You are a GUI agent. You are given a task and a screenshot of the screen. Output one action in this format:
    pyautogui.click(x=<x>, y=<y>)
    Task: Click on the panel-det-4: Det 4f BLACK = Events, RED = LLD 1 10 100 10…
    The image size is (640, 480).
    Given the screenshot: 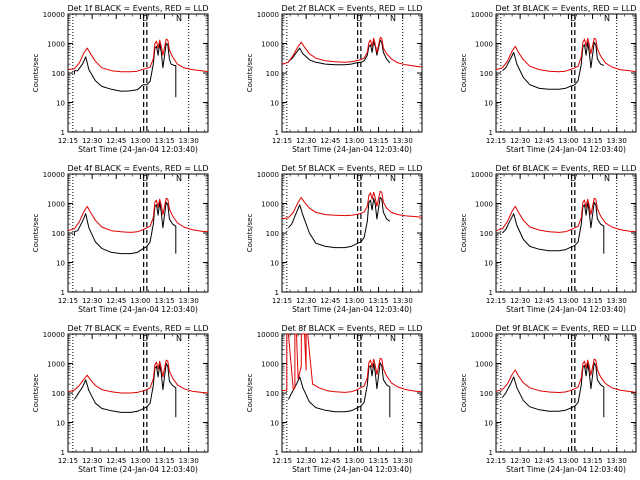 What is the action you would take?
    pyautogui.click(x=120, y=239)
    